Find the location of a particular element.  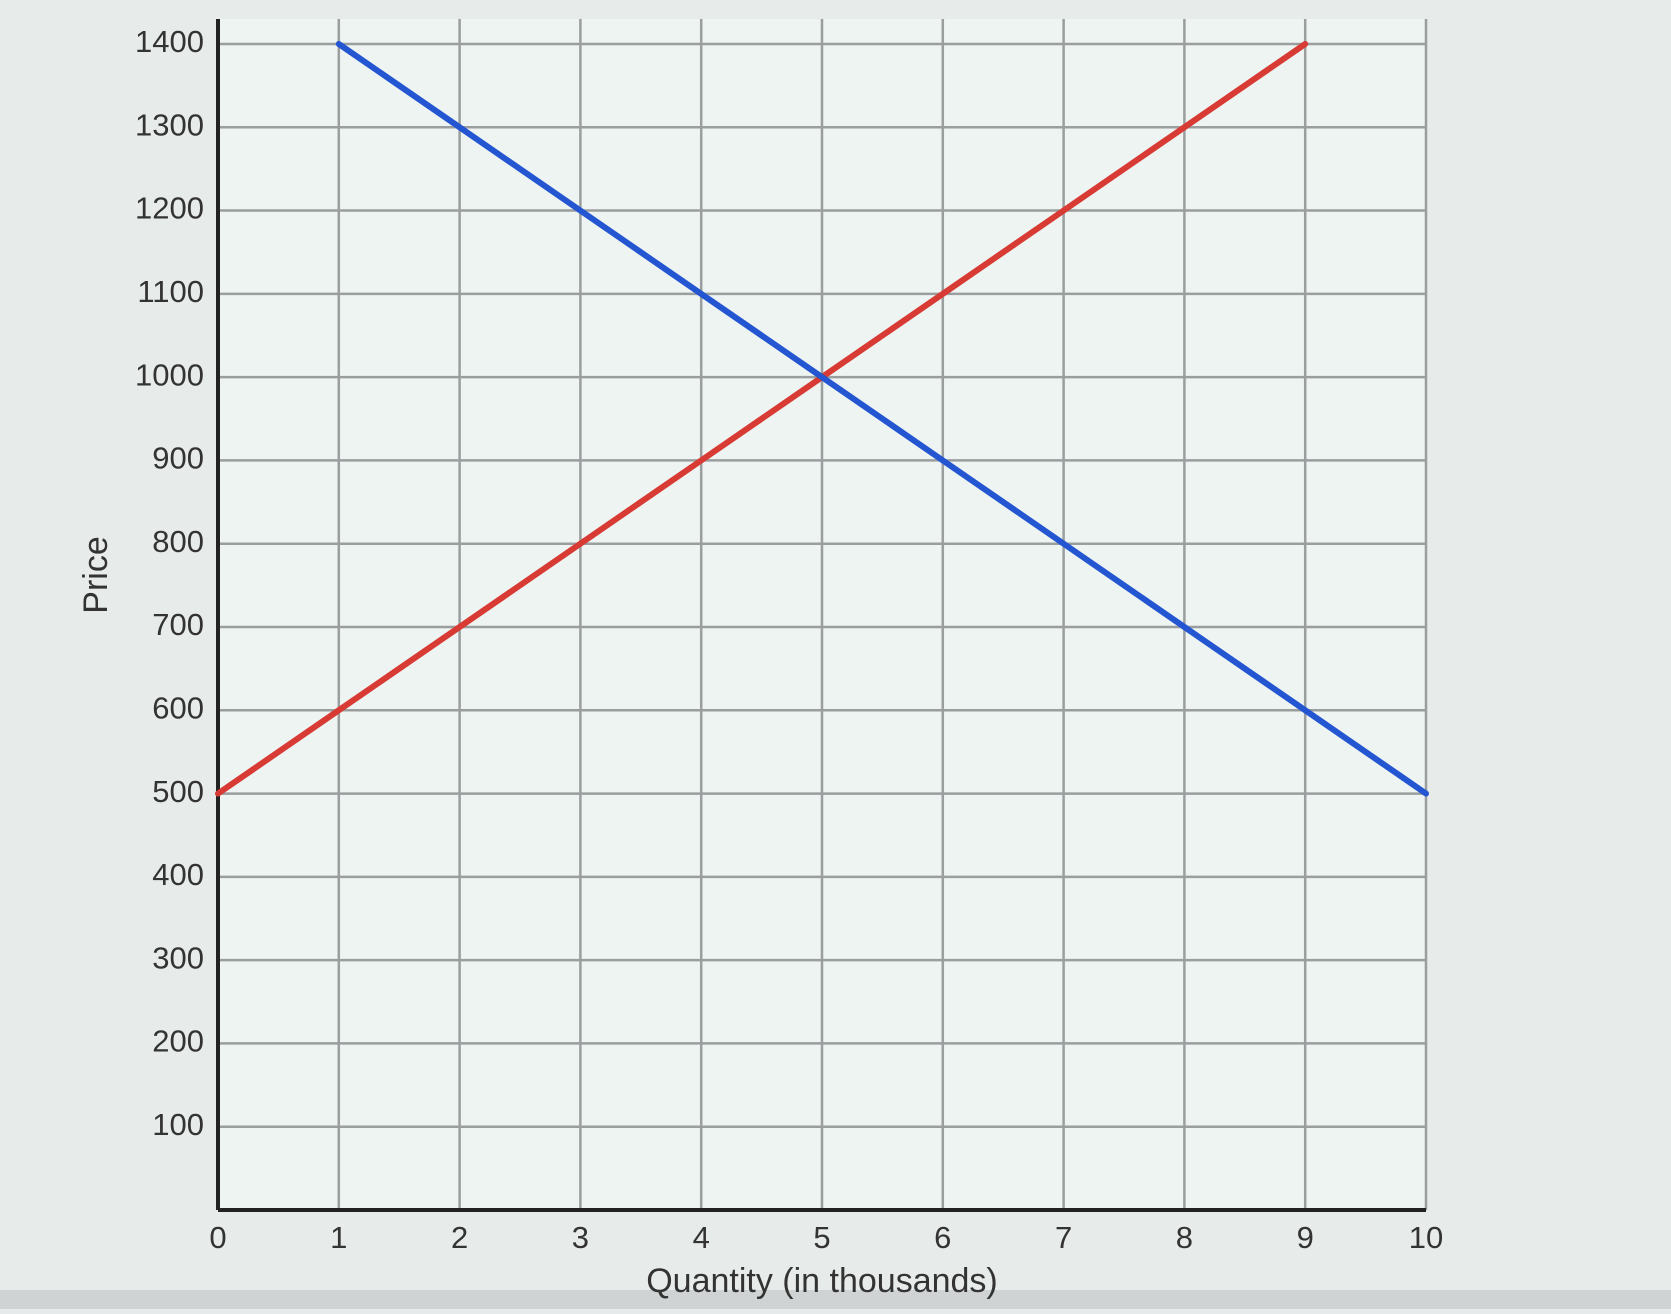

x-tick-label: 5 is located at coordinates (821, 1237).